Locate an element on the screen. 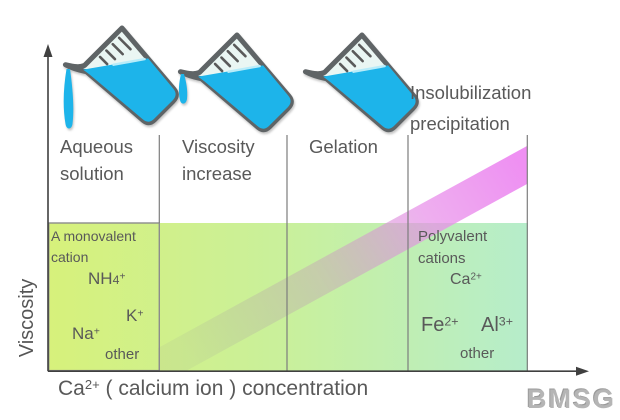 The width and height of the screenshot is (620, 420). zone1-other-label: other is located at coordinates (122, 354).